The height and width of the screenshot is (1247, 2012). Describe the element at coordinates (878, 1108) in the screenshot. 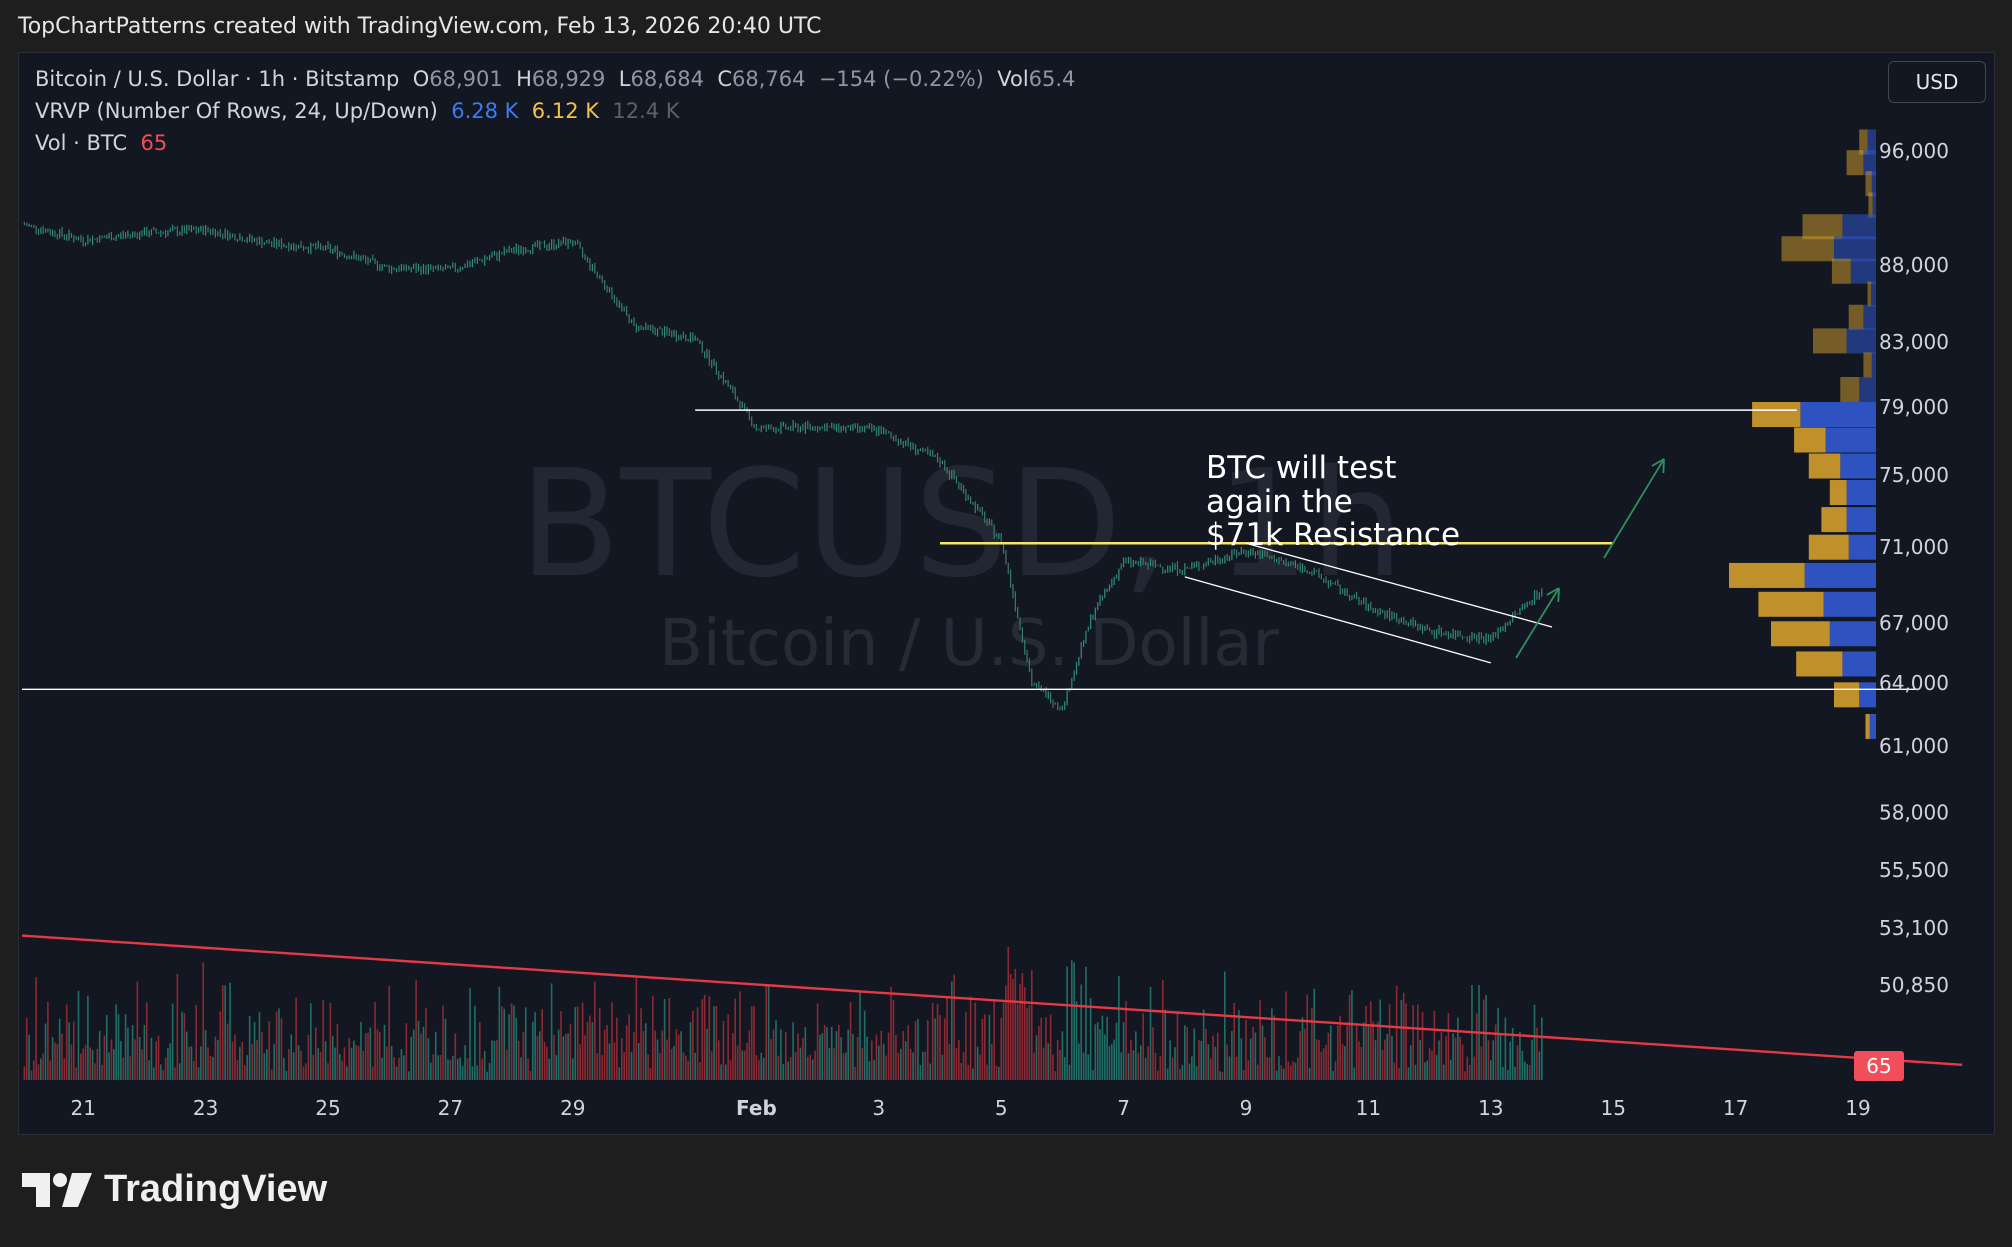

I see `x-tick-label: 3` at that location.